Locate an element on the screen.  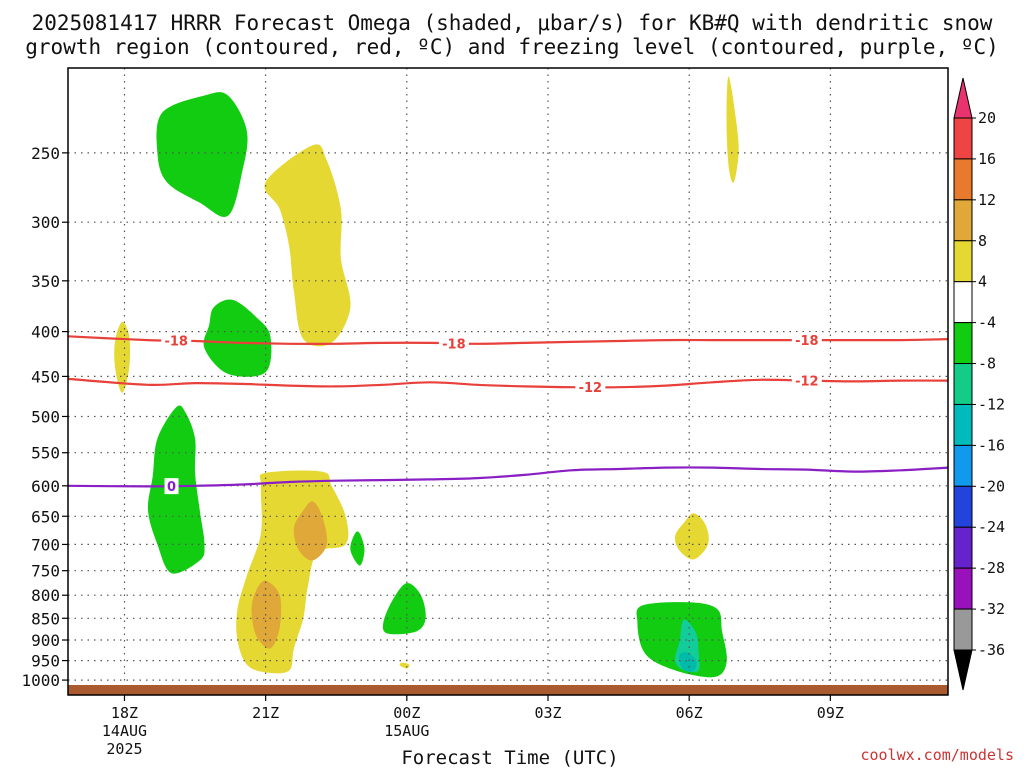
x-tick-sub2-18Z: 2025 is located at coordinates (124, 749).